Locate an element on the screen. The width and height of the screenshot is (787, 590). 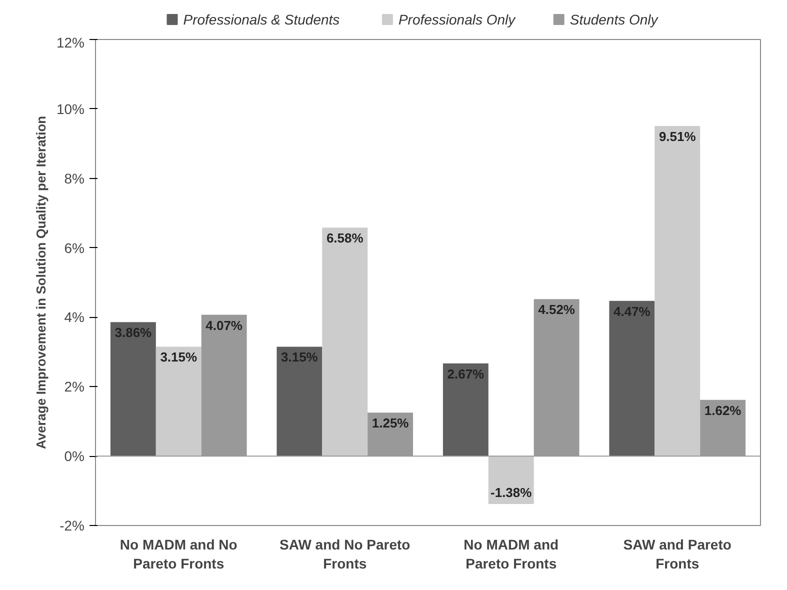
y-tick-label: 8% is located at coordinates (74, 178).